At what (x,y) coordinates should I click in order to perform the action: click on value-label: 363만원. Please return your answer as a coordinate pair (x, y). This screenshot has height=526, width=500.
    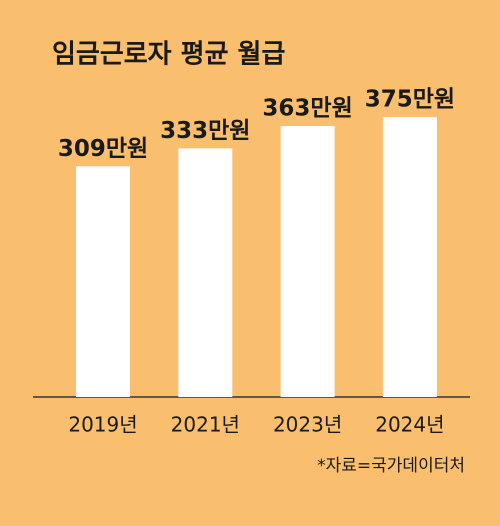
    Looking at the image, I should click on (307, 108).